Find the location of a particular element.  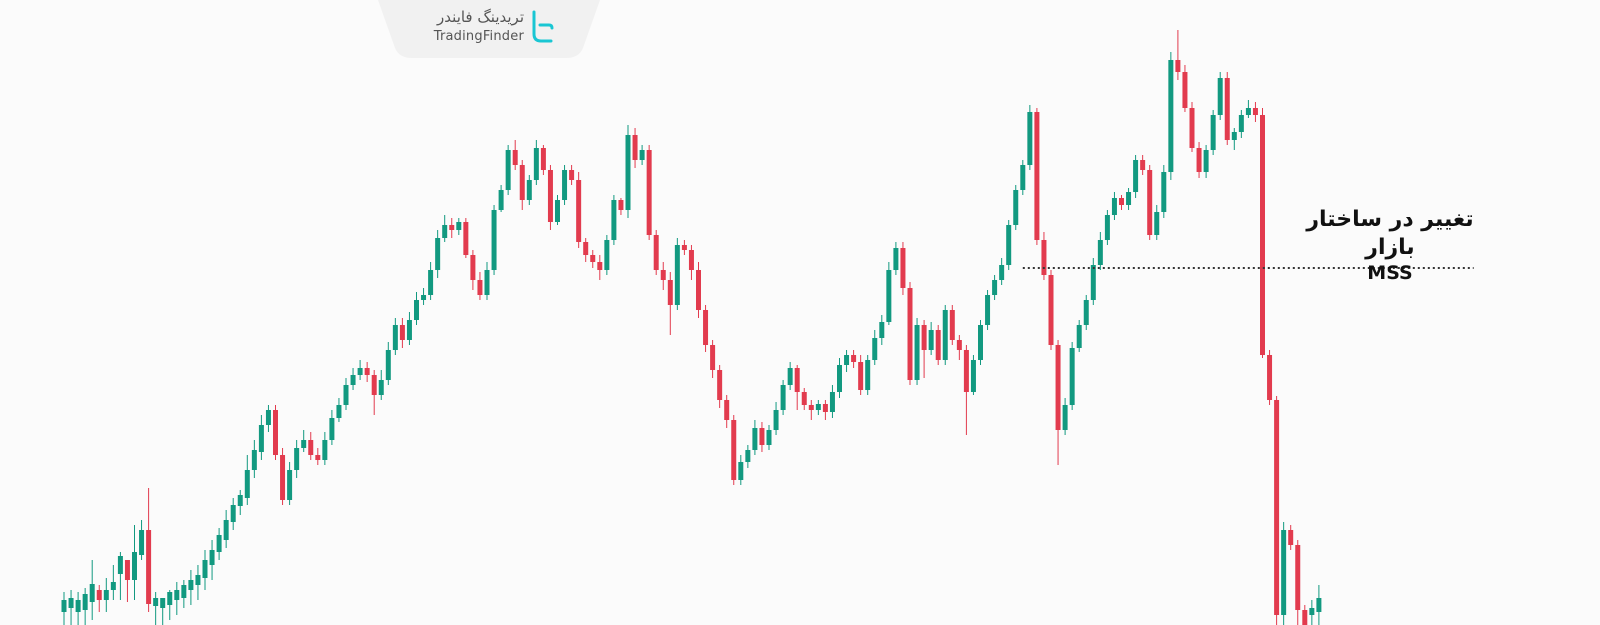

mss-label-fa: تغییر در ساختار بازار is located at coordinates (1390, 233).